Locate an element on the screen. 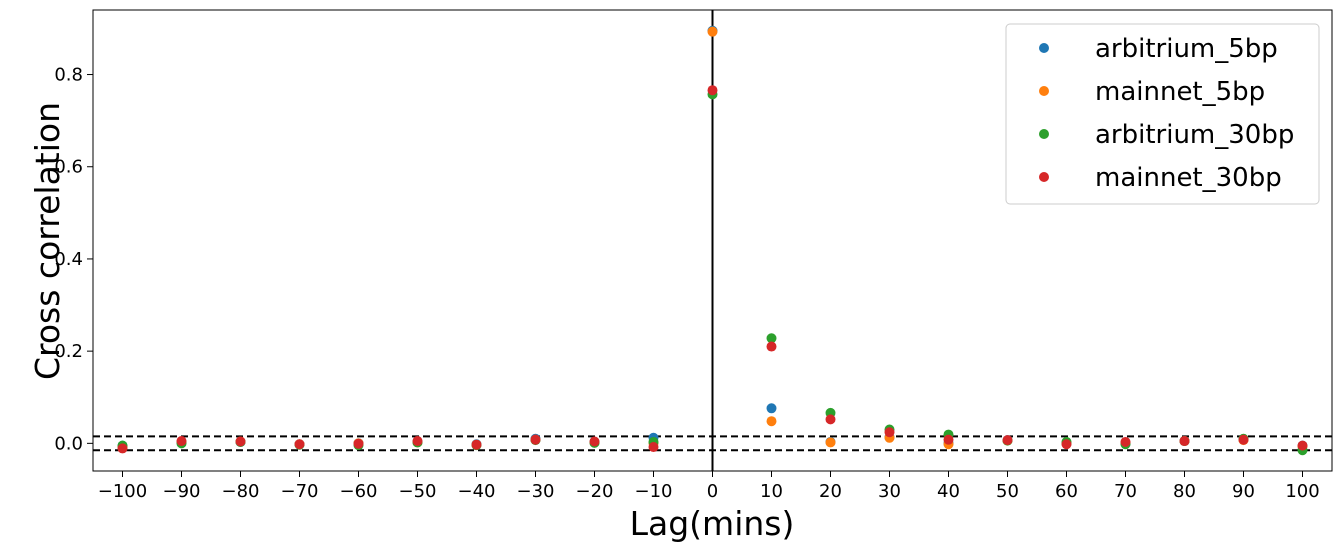 This screenshot has width=1342, height=551. x-tick-label-8: −20 is located at coordinates (595, 491).